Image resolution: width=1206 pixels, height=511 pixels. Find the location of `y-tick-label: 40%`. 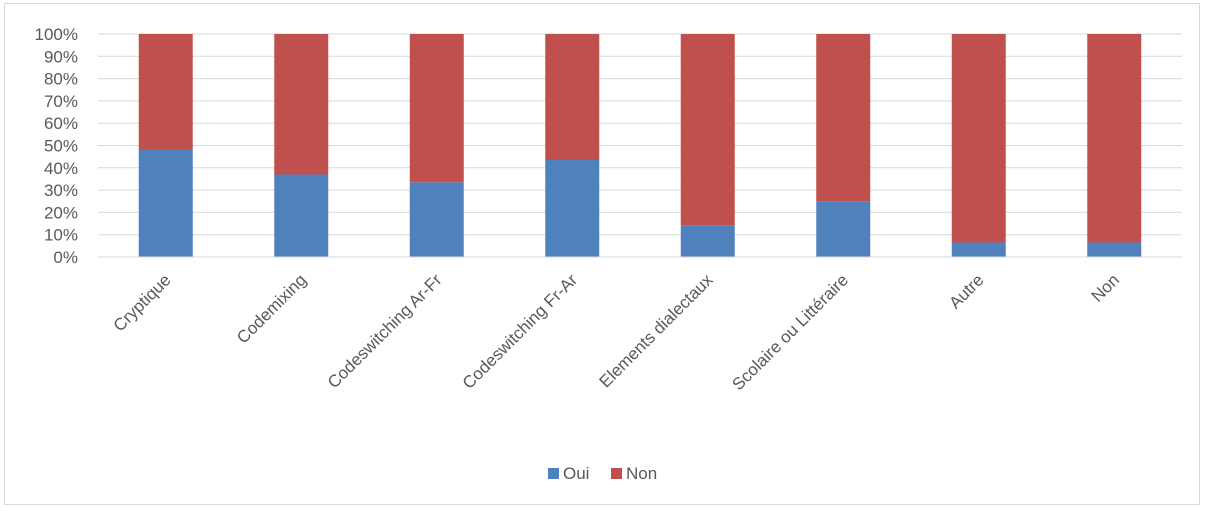

y-tick-label: 40% is located at coordinates (61, 168).